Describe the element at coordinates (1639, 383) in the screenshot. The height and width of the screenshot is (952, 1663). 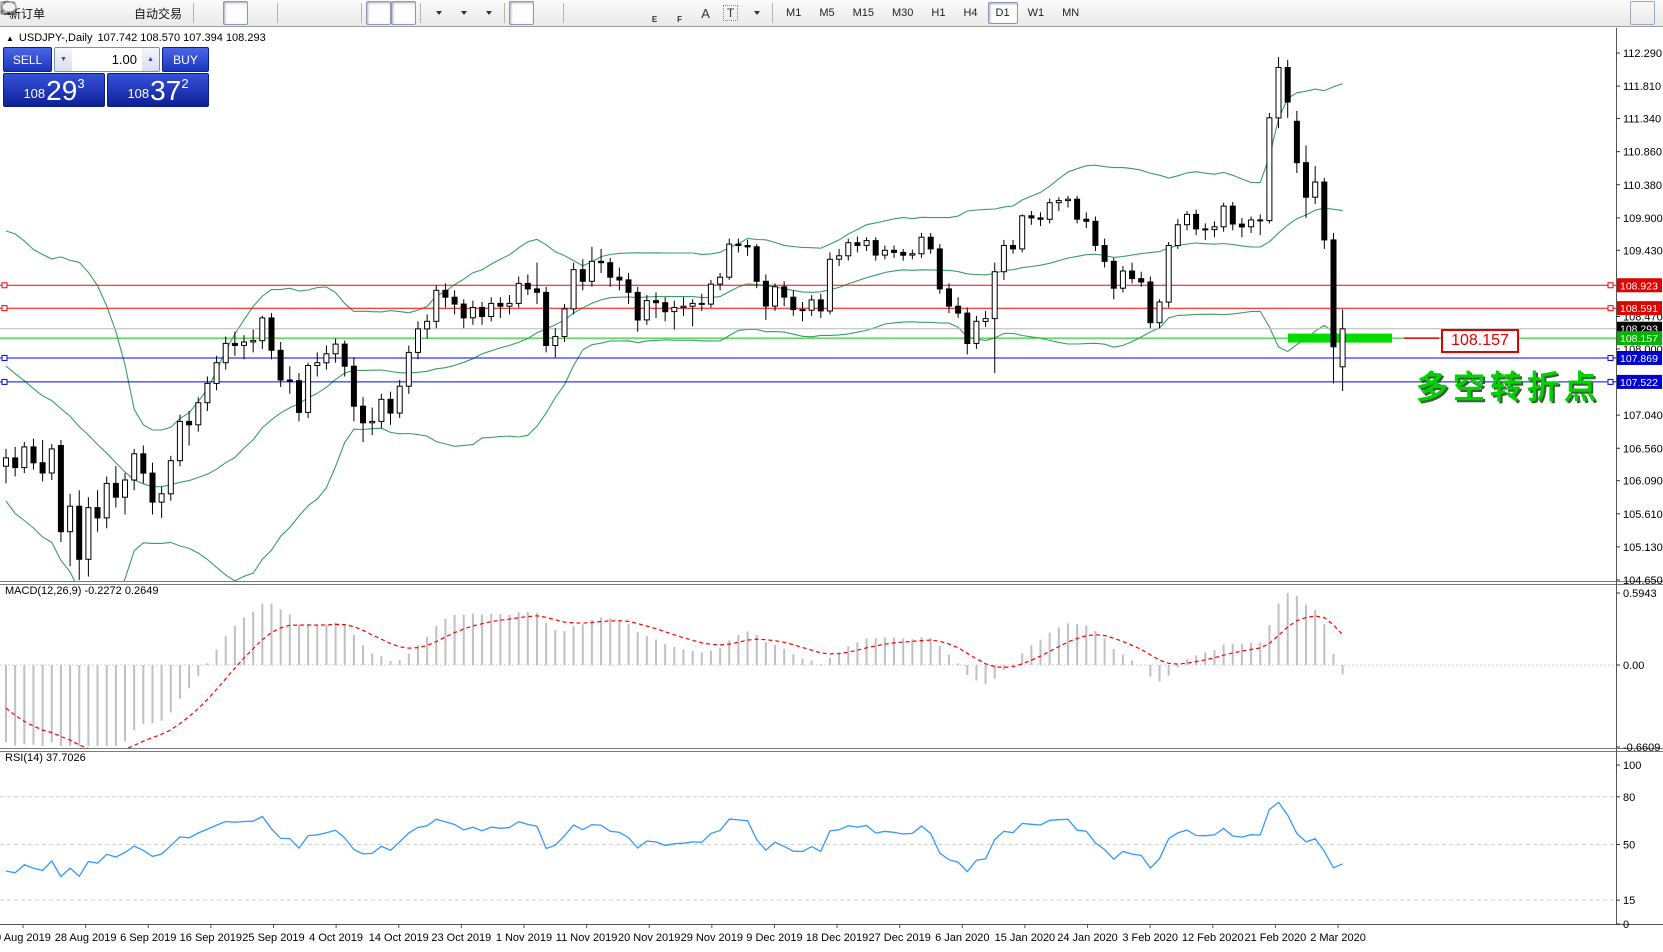
I see `svg-text: 107.522` at that location.